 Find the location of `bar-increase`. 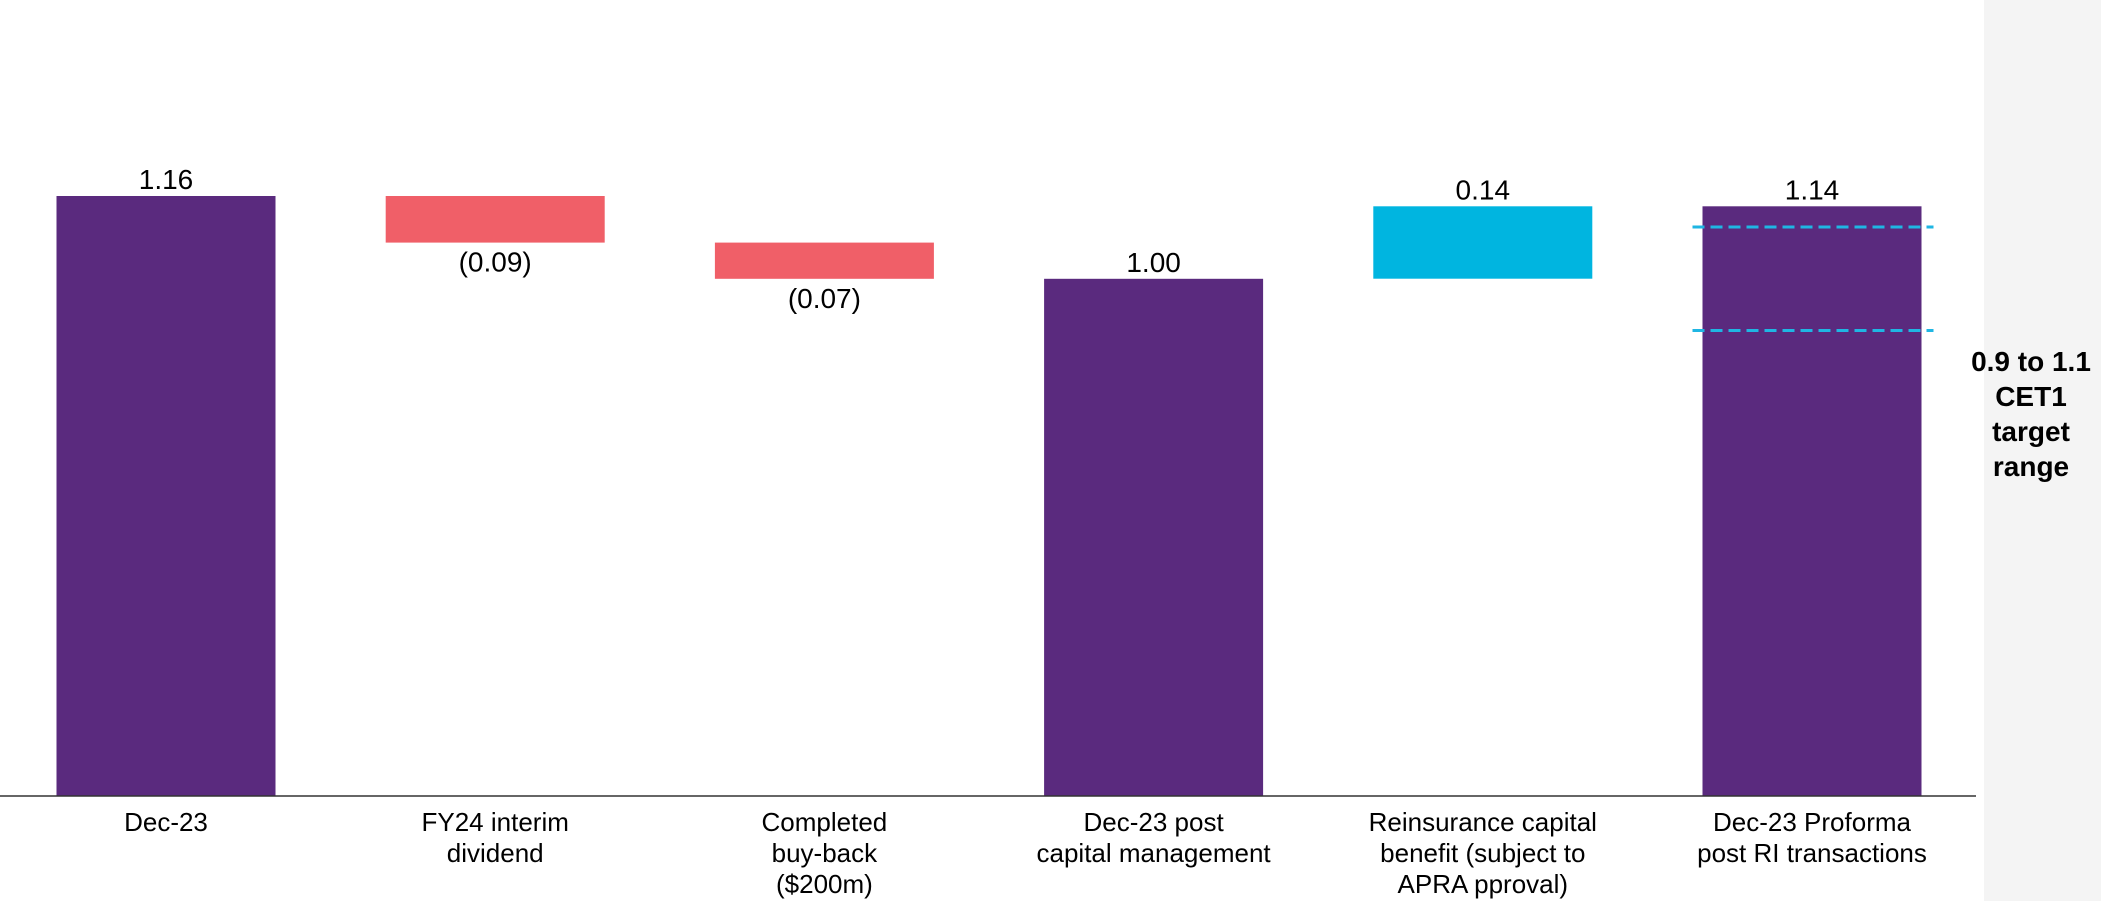

bar-increase is located at coordinates (1483, 242).